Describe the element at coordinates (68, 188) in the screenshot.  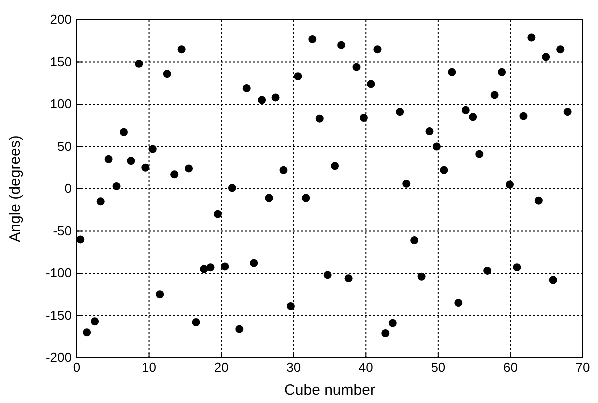
I see `y-tick-label: 0` at that location.